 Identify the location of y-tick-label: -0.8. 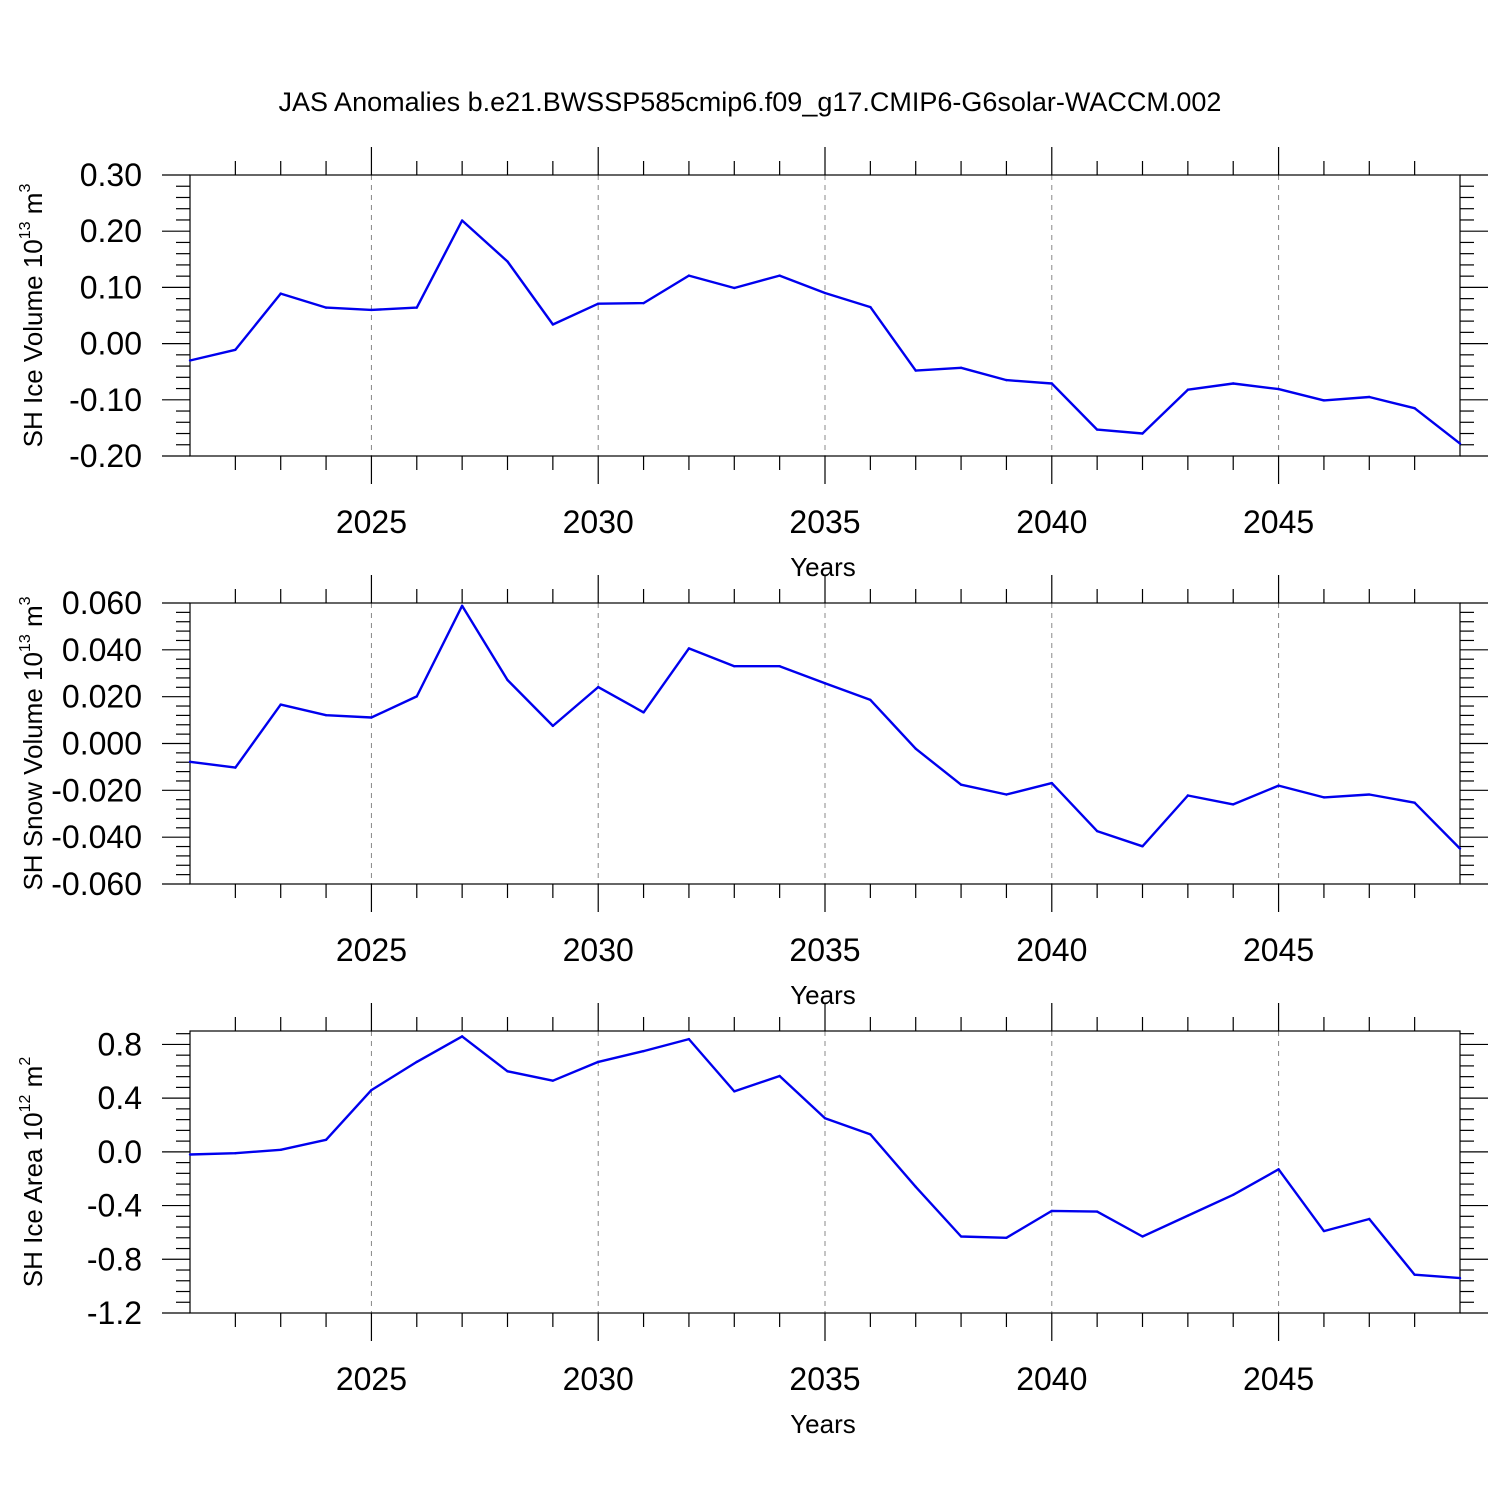
(114, 1259).